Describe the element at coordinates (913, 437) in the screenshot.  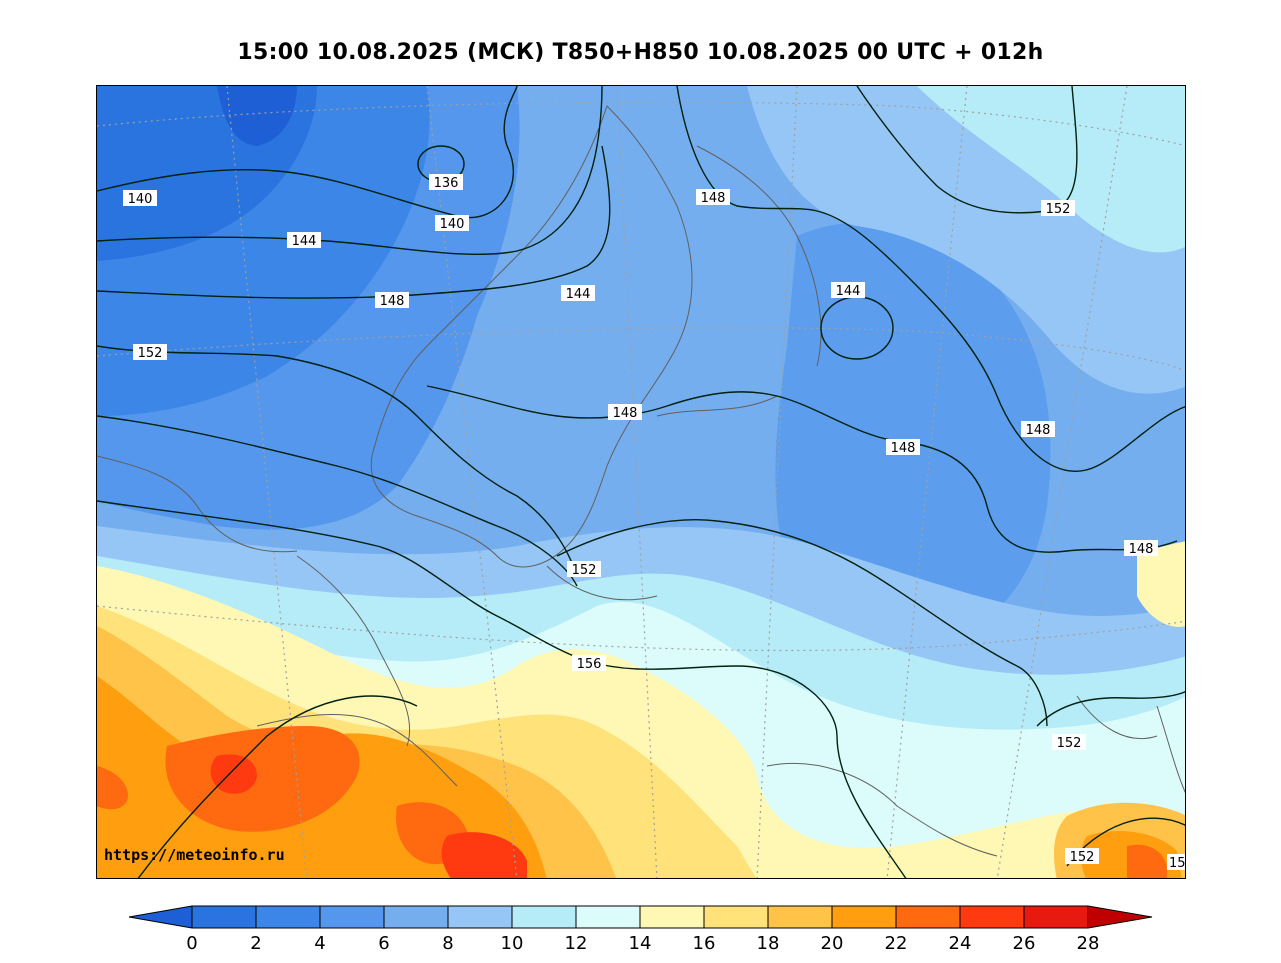
I see `field-east-low` at that location.